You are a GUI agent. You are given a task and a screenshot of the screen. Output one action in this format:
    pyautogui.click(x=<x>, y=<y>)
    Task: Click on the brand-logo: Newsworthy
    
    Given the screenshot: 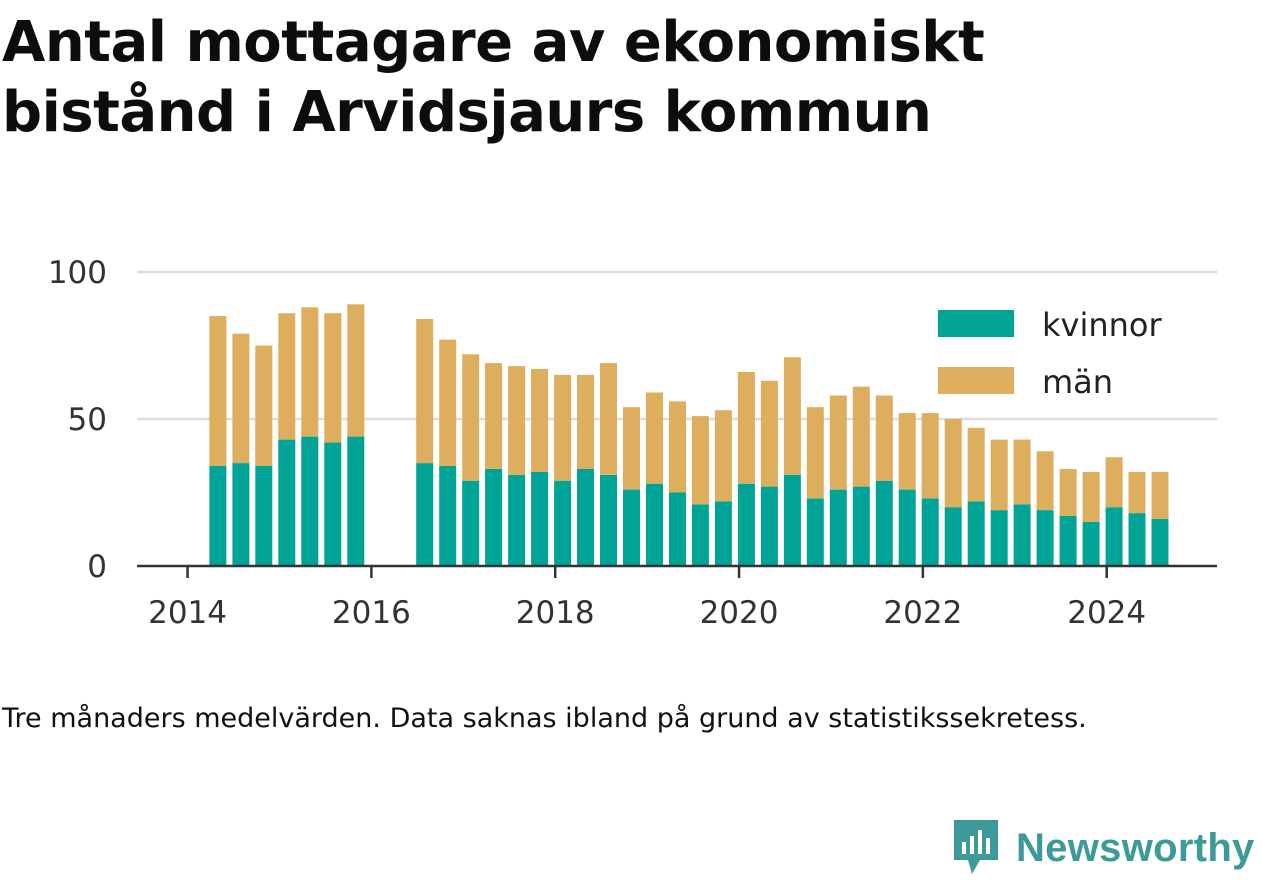 What is the action you would take?
    pyautogui.click(x=1102, y=848)
    